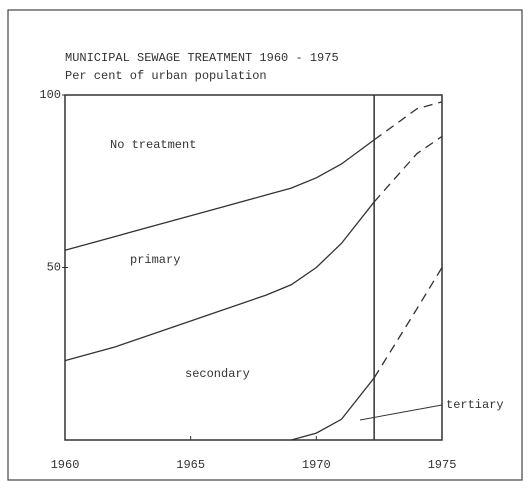 The image size is (531, 488). Describe the element at coordinates (442, 465) in the screenshot. I see `x-tick-label: 1975` at that location.